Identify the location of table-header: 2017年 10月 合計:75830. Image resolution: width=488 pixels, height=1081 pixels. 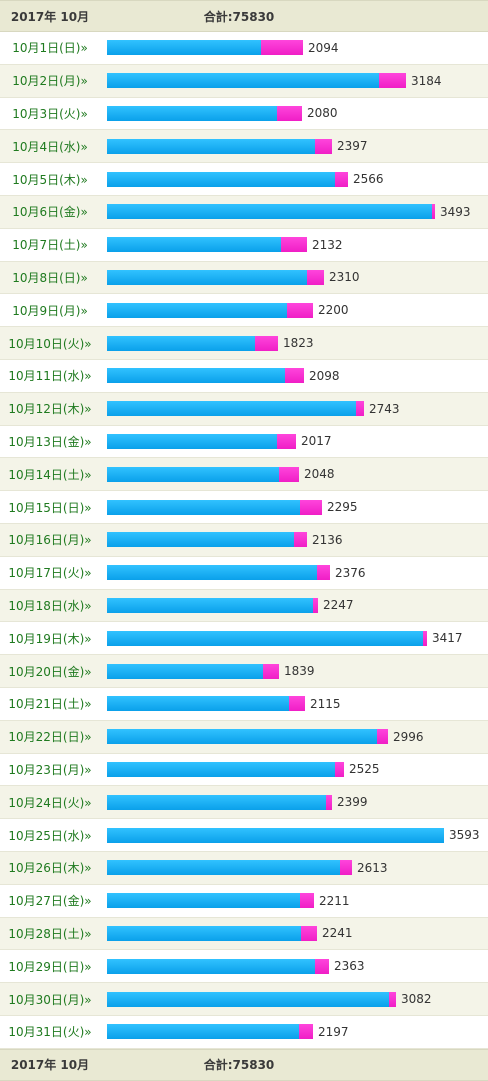
(244, 16).